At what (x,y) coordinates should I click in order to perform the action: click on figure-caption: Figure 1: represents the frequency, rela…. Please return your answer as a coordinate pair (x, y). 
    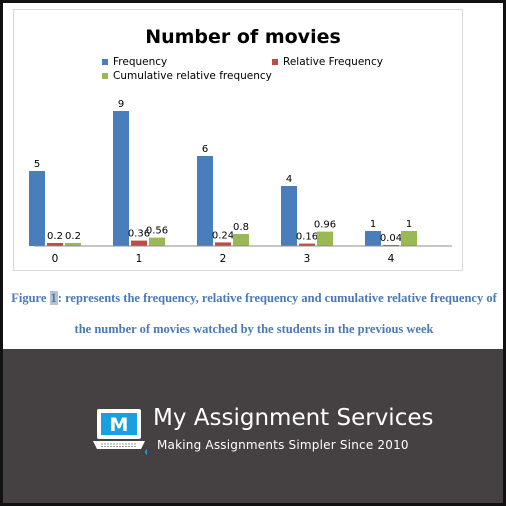
    Looking at the image, I should click on (254, 314).